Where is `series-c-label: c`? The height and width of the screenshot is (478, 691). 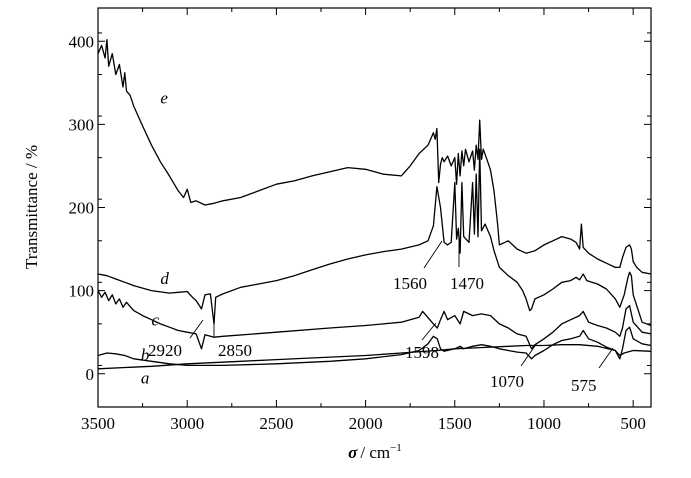
series-c-label: c is located at coordinates (156, 320).